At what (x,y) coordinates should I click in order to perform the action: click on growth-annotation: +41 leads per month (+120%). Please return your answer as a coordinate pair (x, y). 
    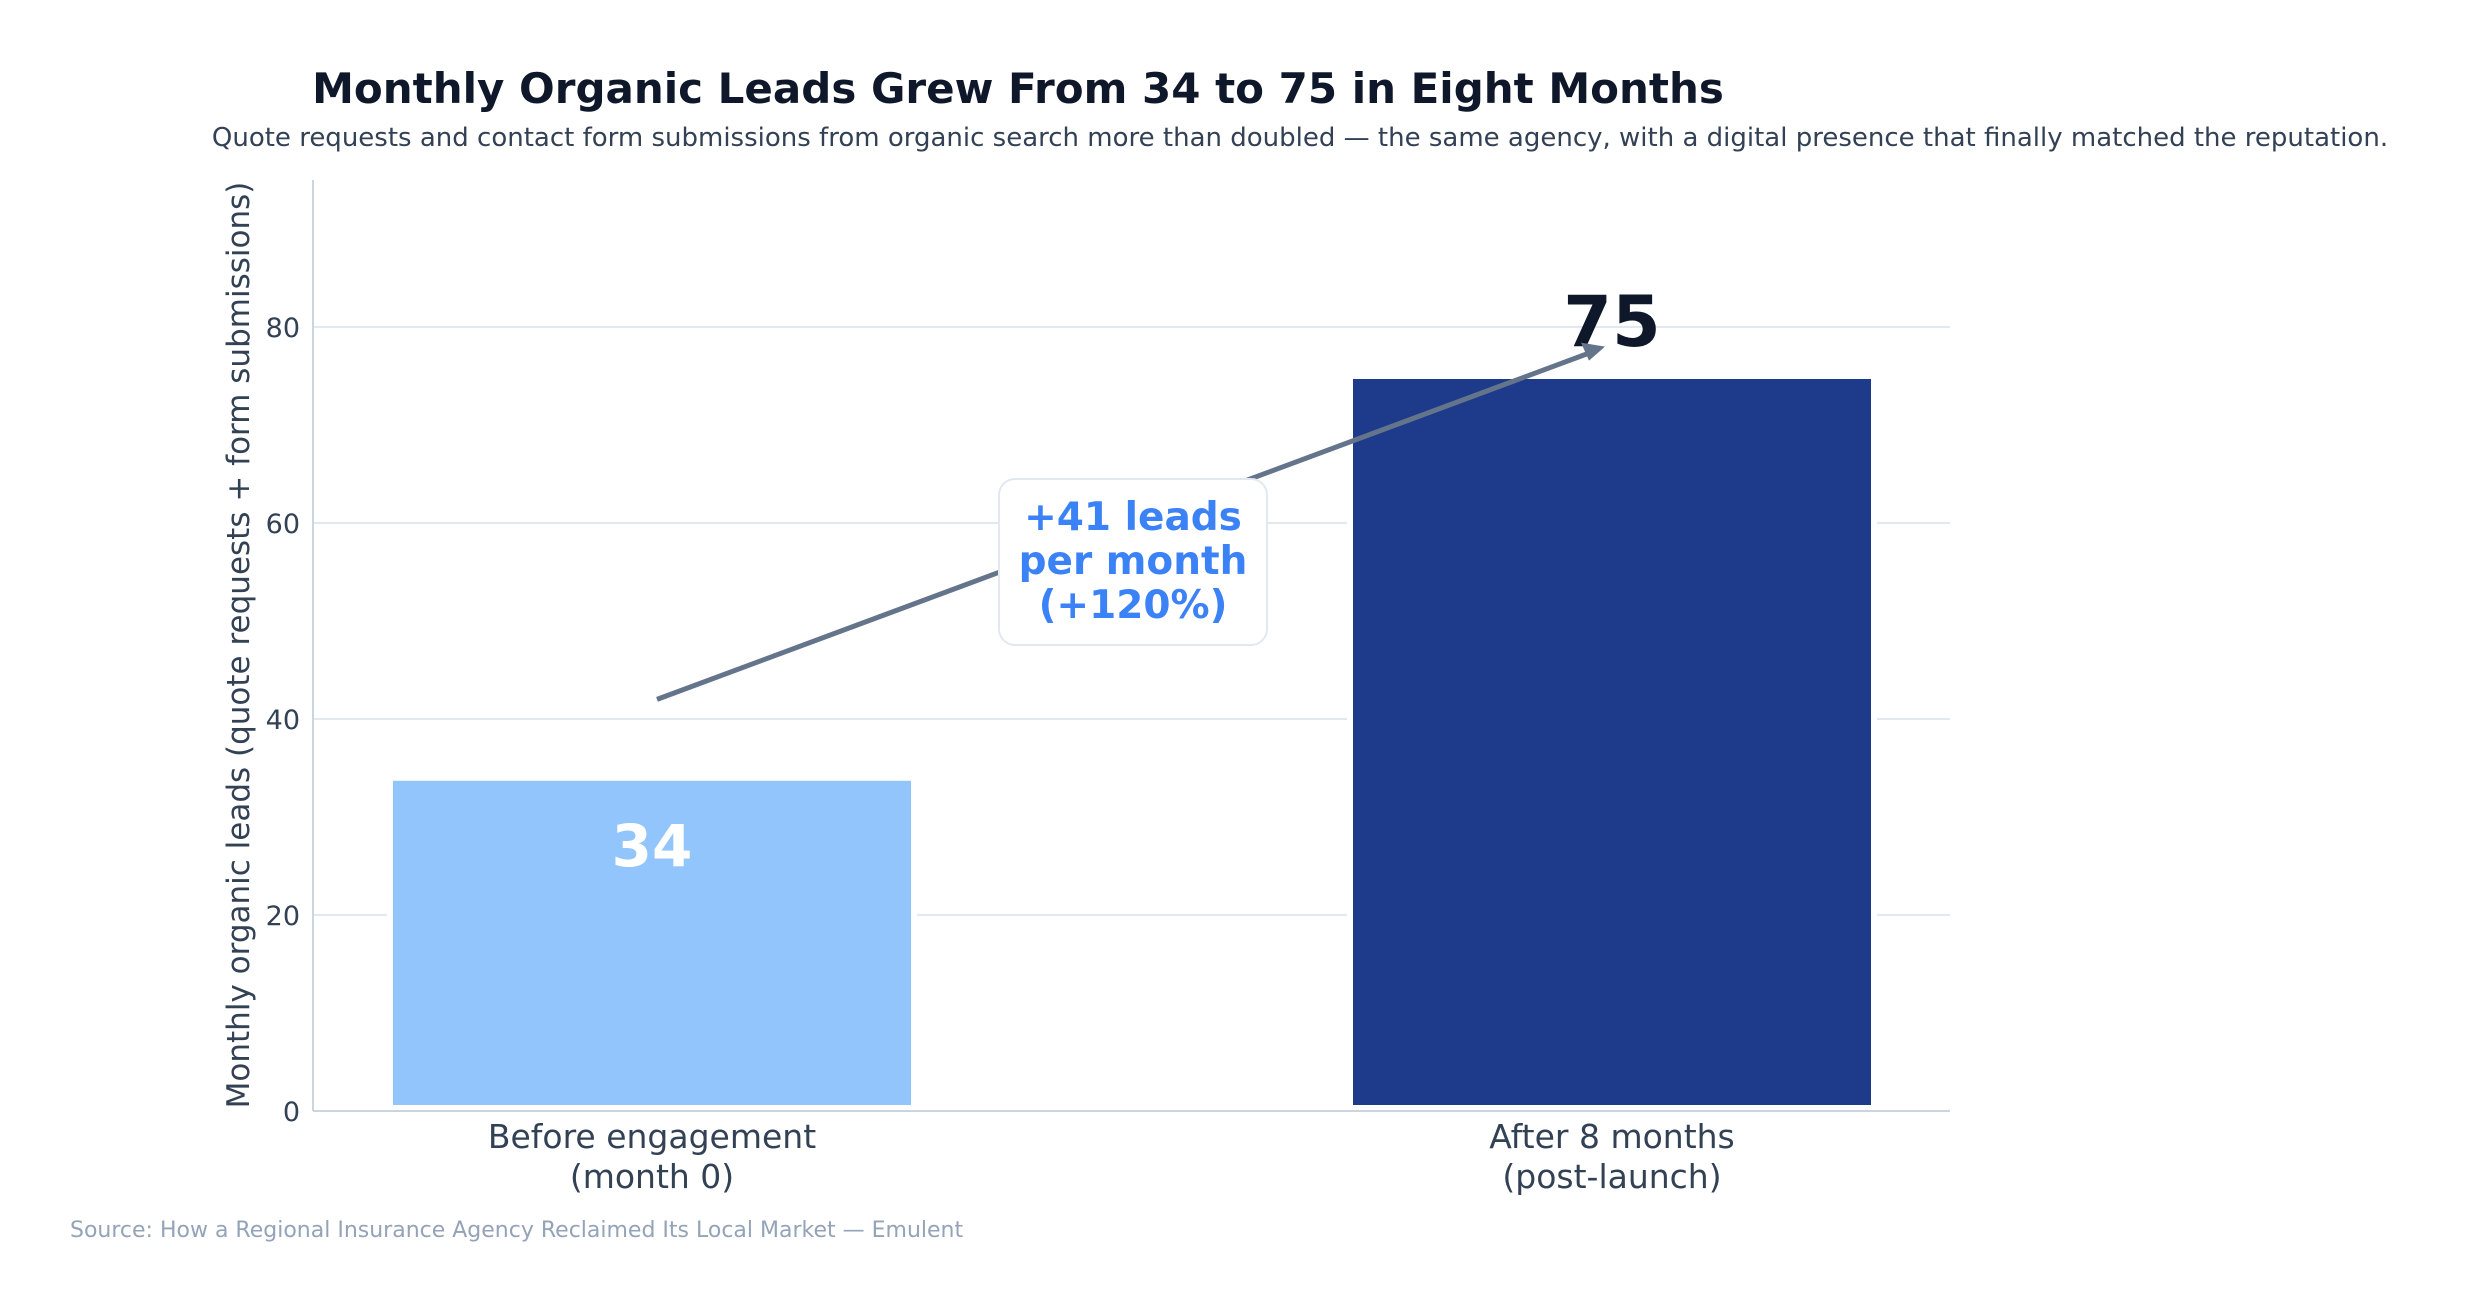
    Looking at the image, I should click on (1130, 522).